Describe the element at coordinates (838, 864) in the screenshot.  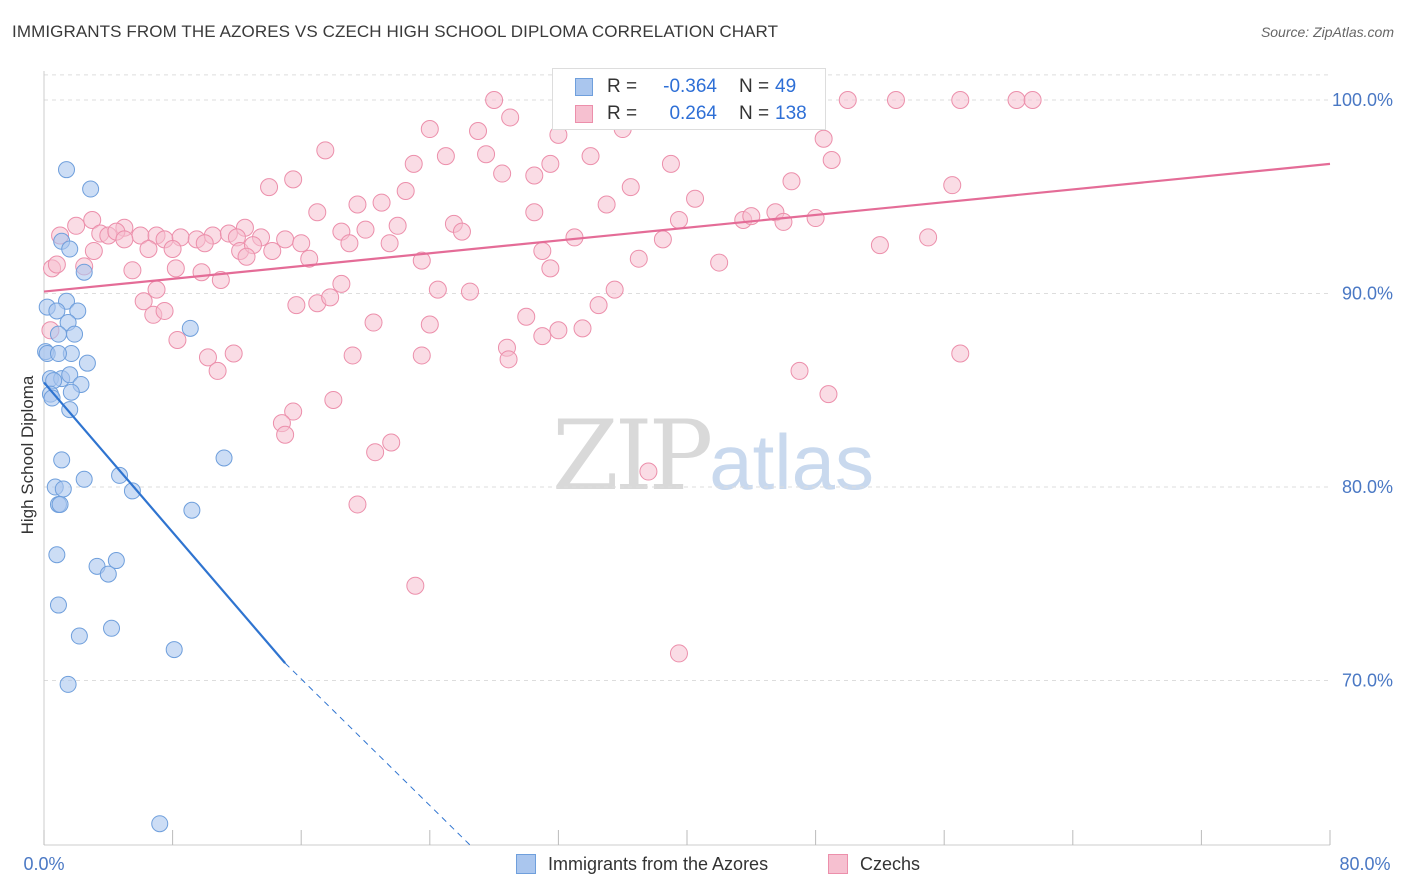
I see `czechs-legend-swatch` at that location.